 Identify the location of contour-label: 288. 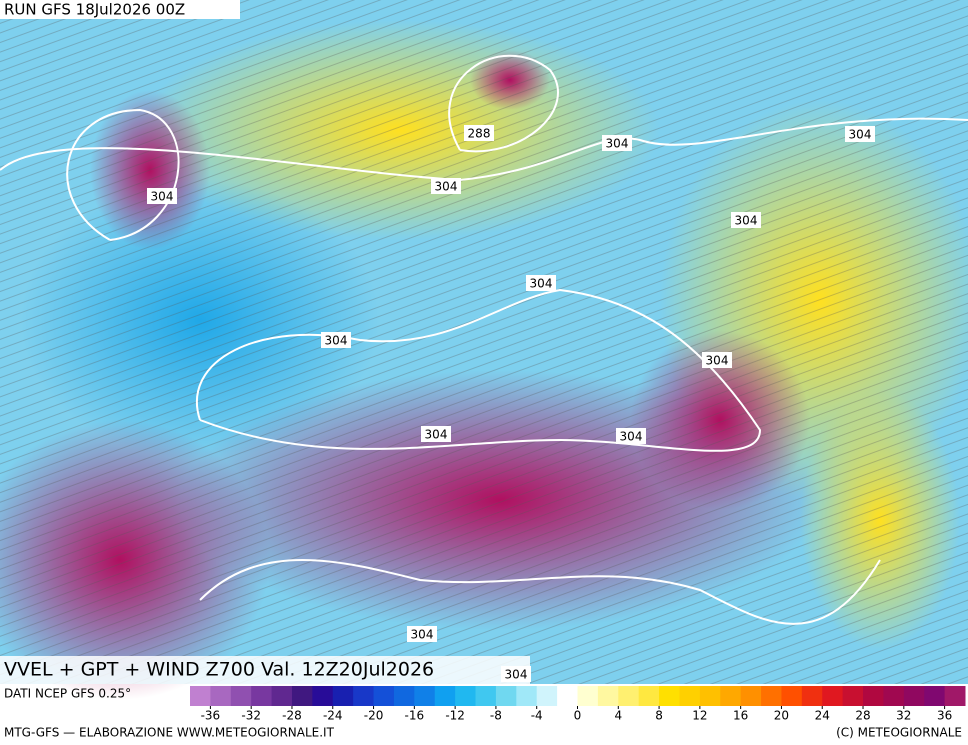
(479, 134).